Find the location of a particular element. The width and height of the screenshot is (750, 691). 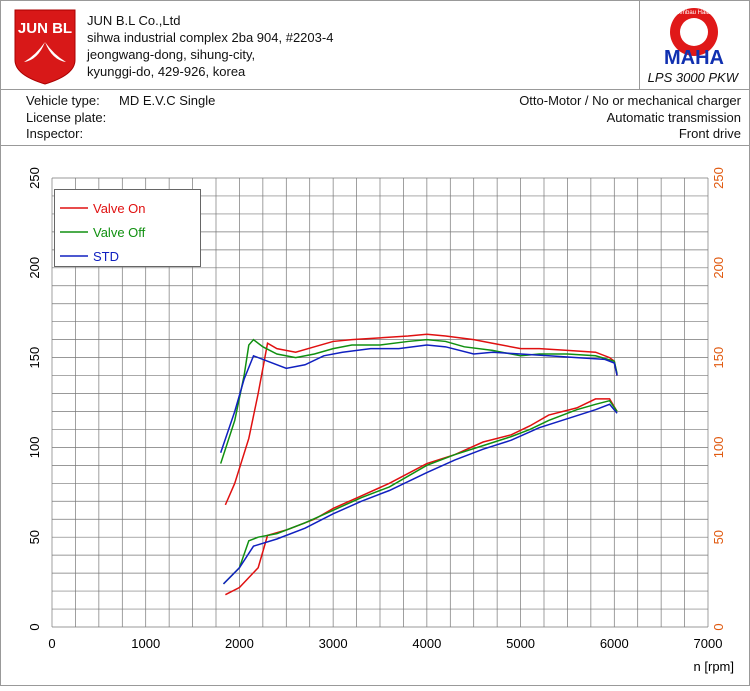

label: Vehicle type: is located at coordinates (63, 100).